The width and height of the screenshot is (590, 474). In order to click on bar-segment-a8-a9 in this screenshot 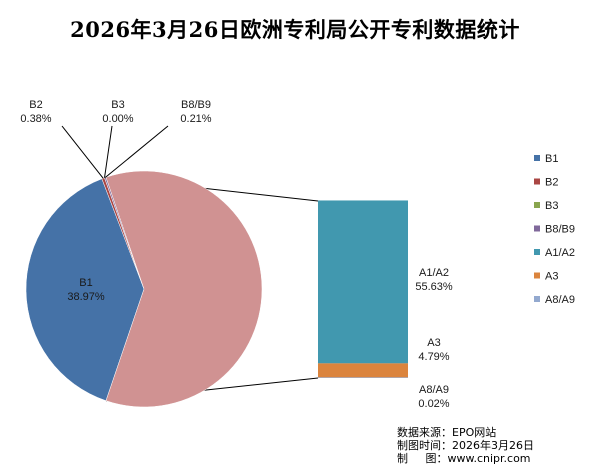, I will do `click(363, 377)`.